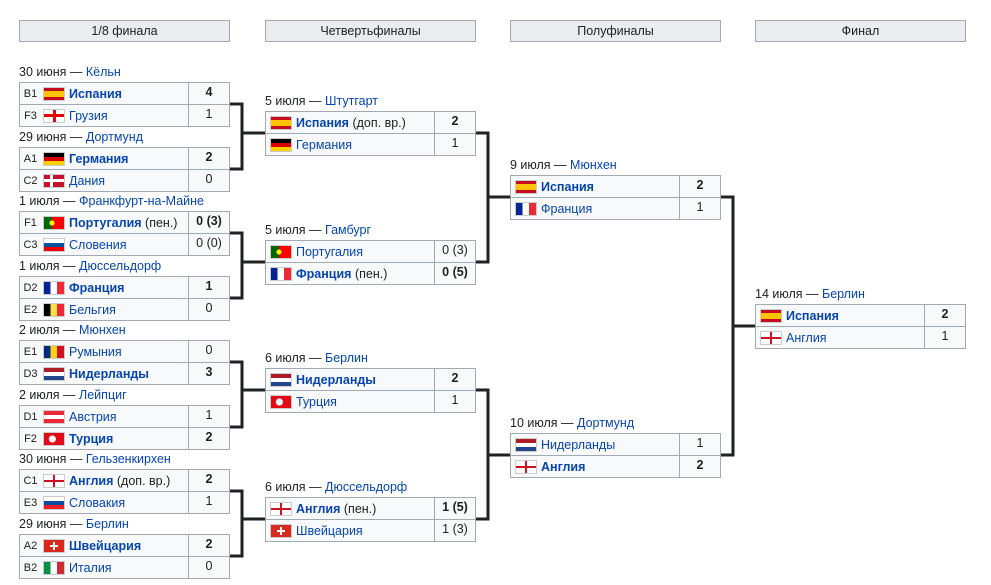 This screenshot has width=991, height=585. Describe the element at coordinates (98, 244) in the screenshot. I see `team-name-link: Словения` at that location.